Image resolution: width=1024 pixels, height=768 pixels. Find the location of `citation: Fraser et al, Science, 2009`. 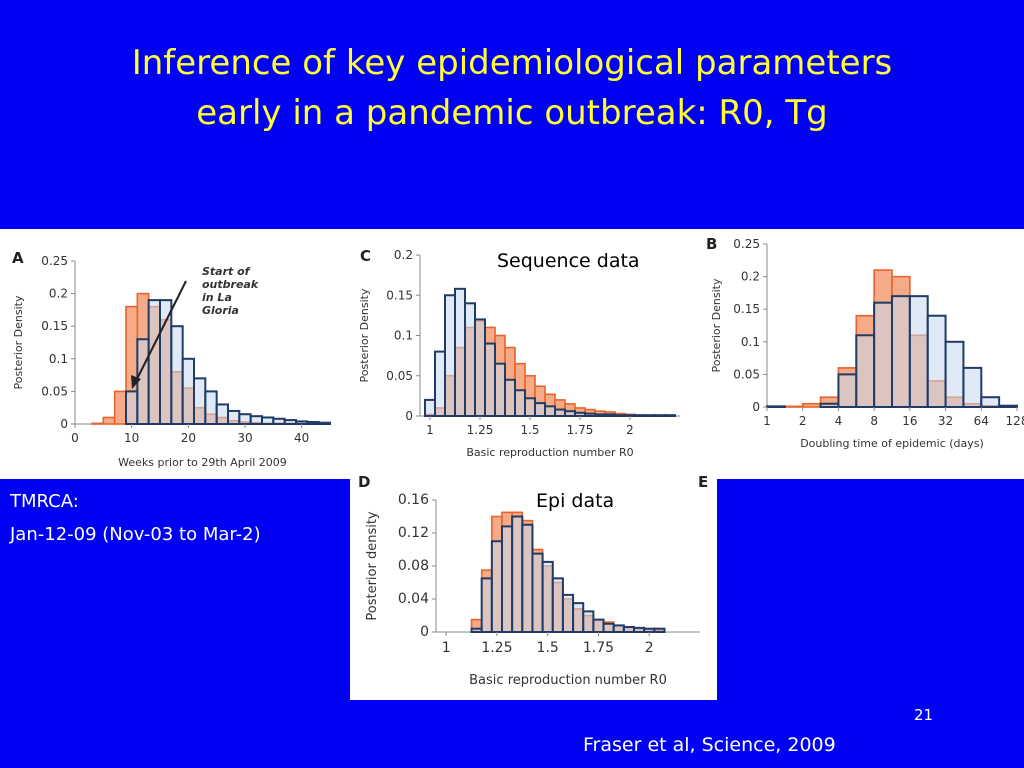

citation: Fraser et al, Science, 2009 is located at coordinates (709, 745).